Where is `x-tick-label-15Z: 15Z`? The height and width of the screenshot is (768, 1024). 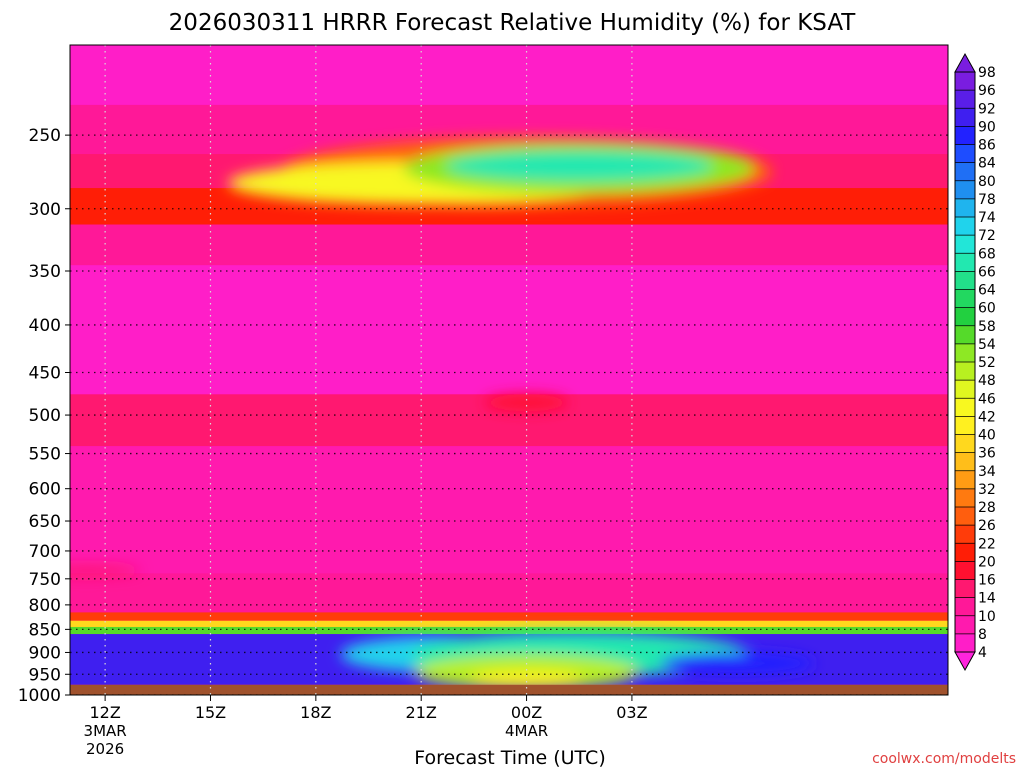
x-tick-label-15Z: 15Z is located at coordinates (210, 712).